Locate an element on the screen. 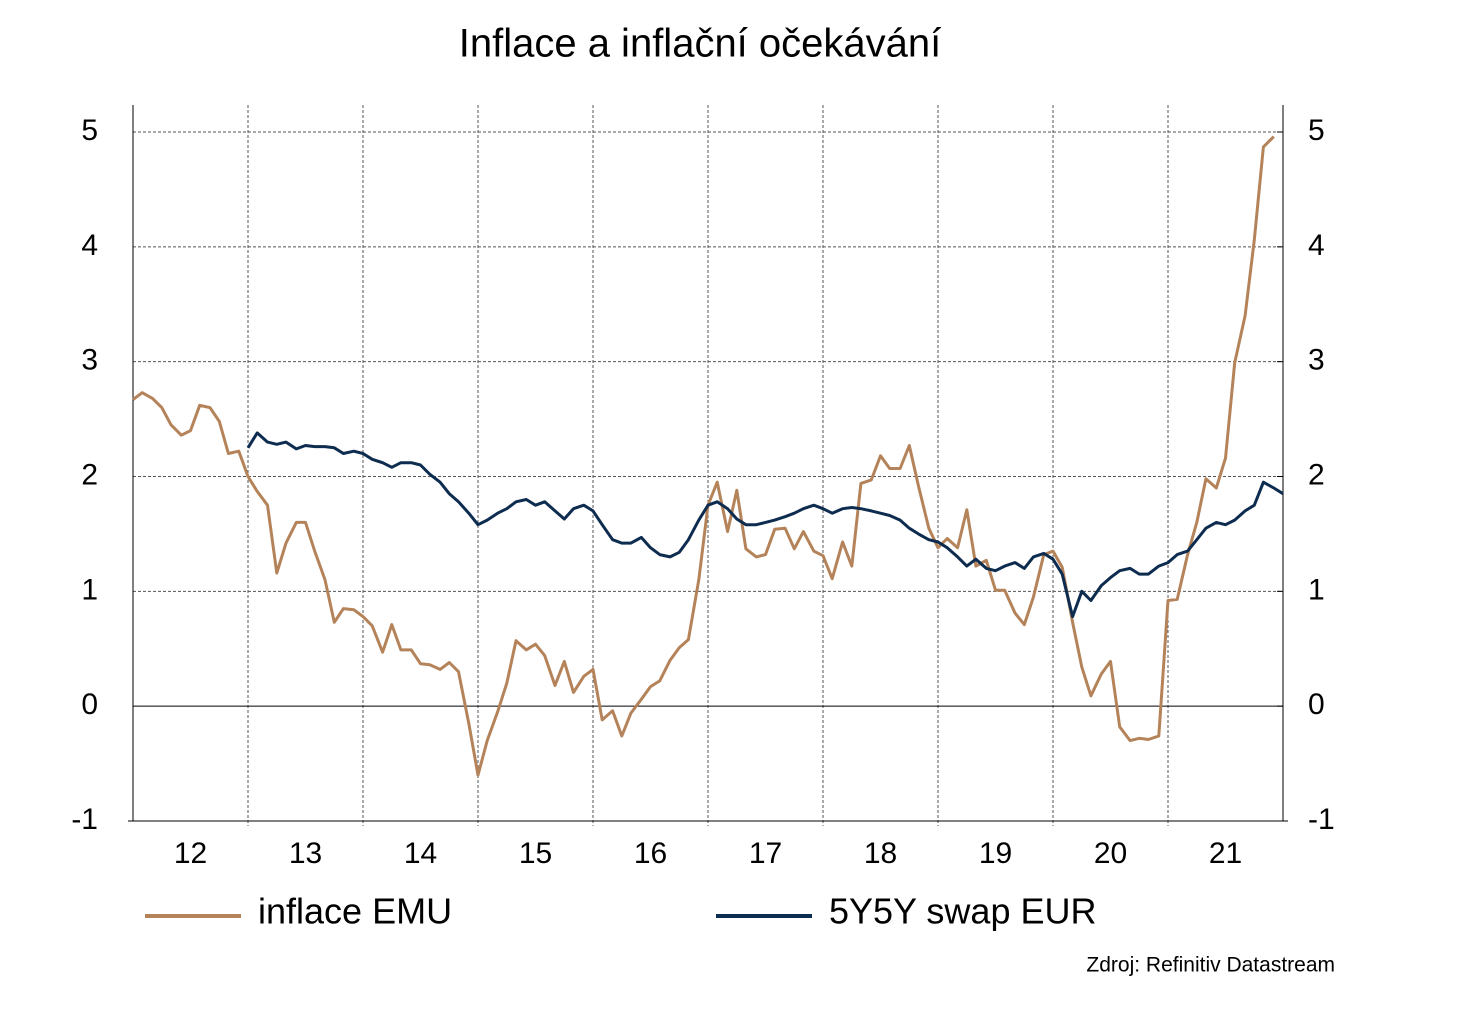  x-tick-label: 19 is located at coordinates (995, 853).